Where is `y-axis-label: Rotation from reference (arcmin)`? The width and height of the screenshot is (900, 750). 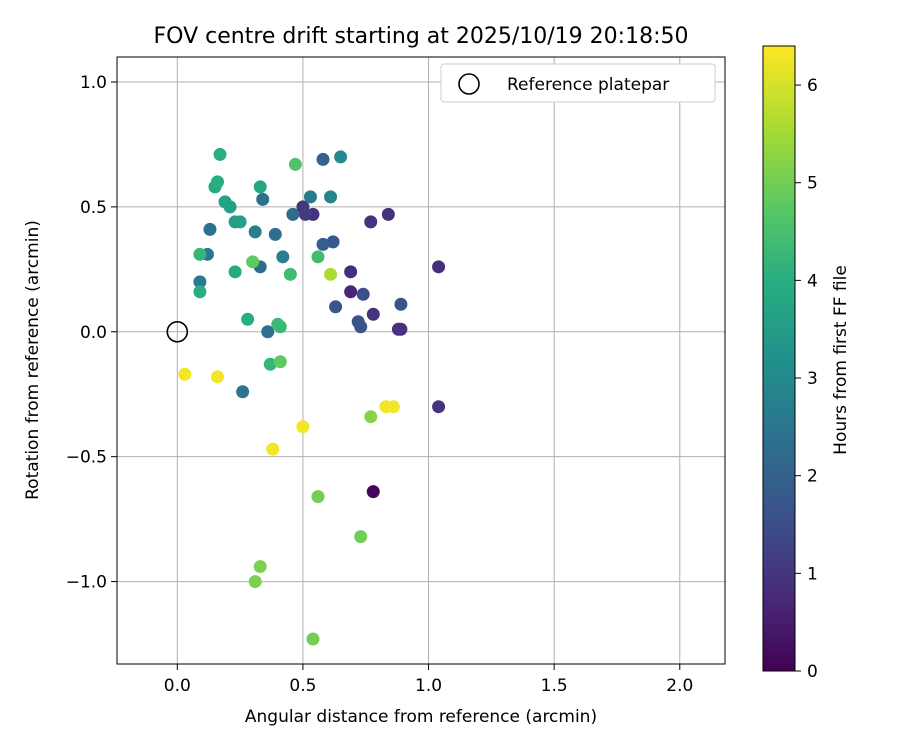
y-axis-label: Rotation from reference (arcmin) is located at coordinates (33, 360).